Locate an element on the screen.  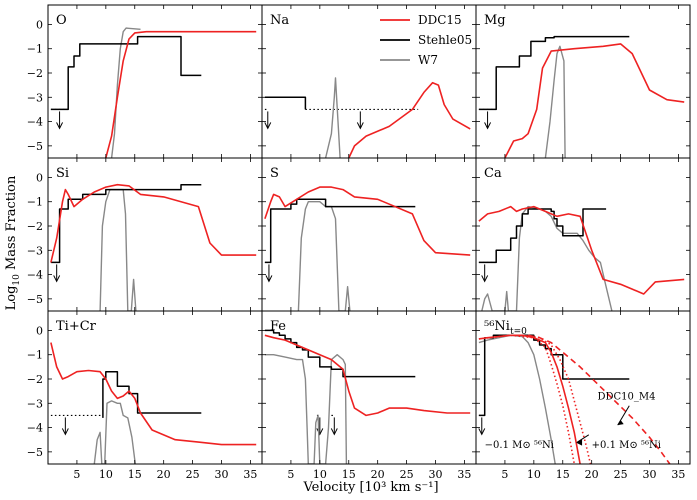
series-ddc15-minus is located at coordinates (527, 399).